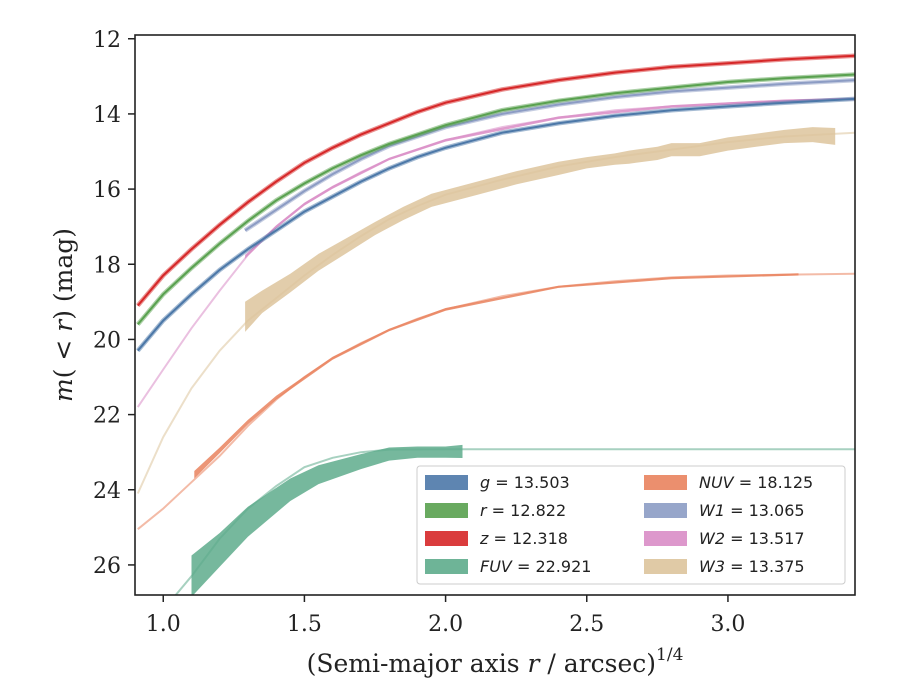 This screenshot has height=700, width=900. What do you see at coordinates (107, 190) in the screenshot?
I see `y-tick-label: 16` at bounding box center [107, 190].